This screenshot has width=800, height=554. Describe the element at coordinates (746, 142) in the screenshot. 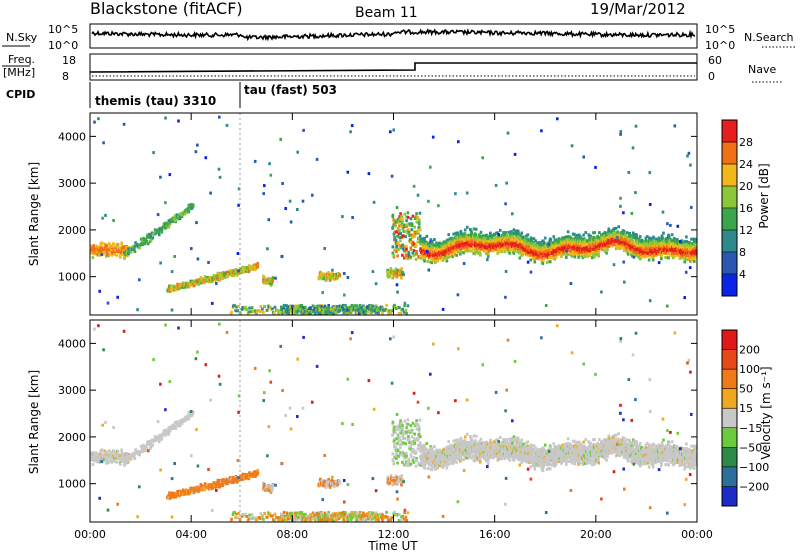

I see `colorbar-tick-label: 28` at that location.